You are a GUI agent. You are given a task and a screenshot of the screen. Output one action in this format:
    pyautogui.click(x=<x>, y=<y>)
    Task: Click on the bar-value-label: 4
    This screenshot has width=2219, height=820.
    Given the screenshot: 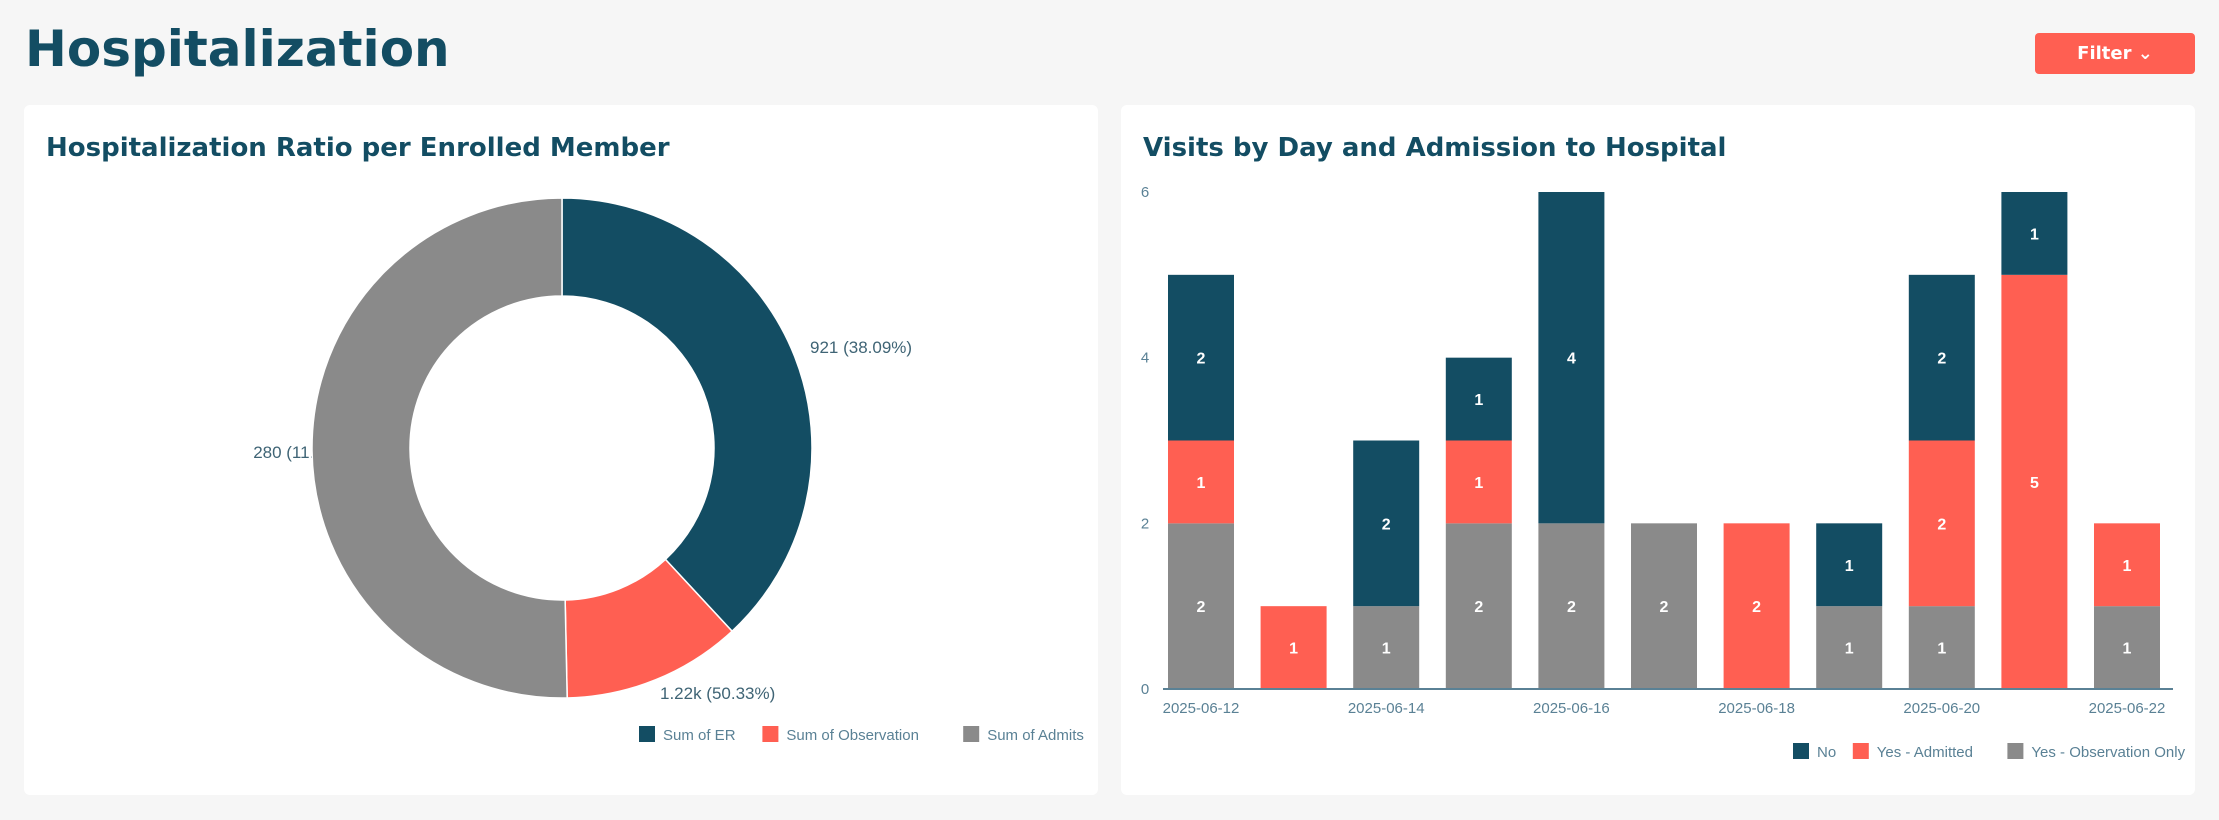 What is the action you would take?
    pyautogui.click(x=1571, y=359)
    